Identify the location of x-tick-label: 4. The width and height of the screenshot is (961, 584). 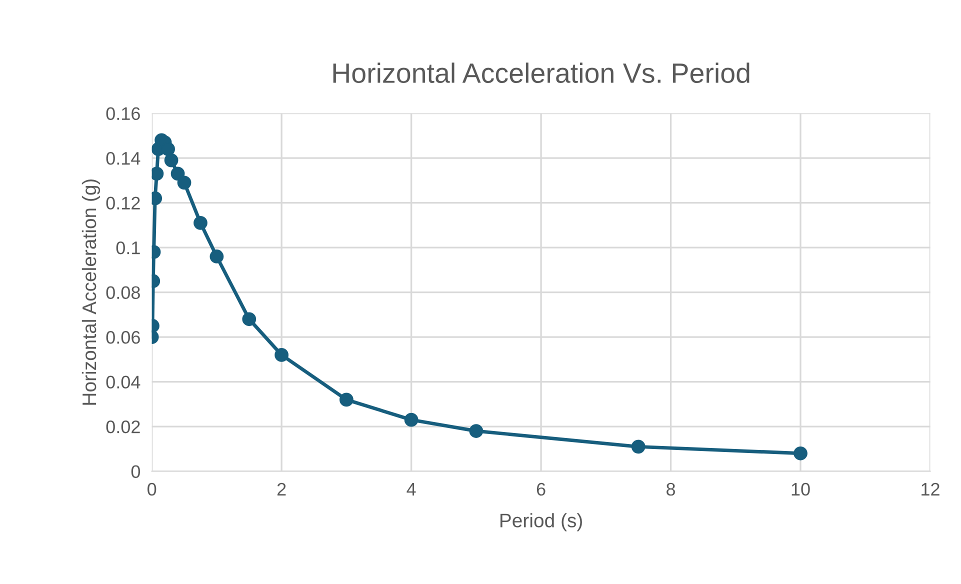
(411, 489).